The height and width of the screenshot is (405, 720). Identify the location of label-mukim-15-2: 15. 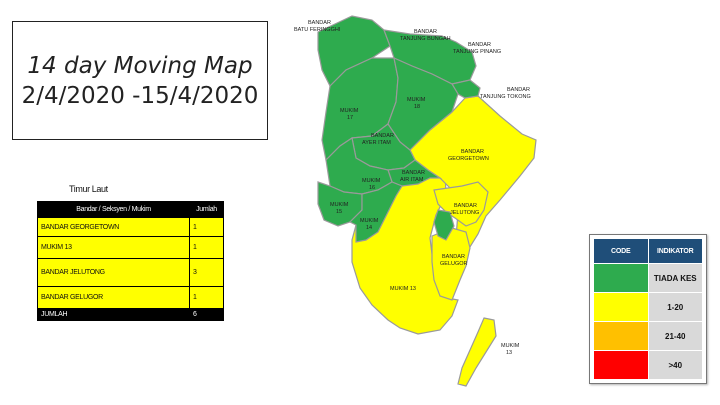
(339, 212).